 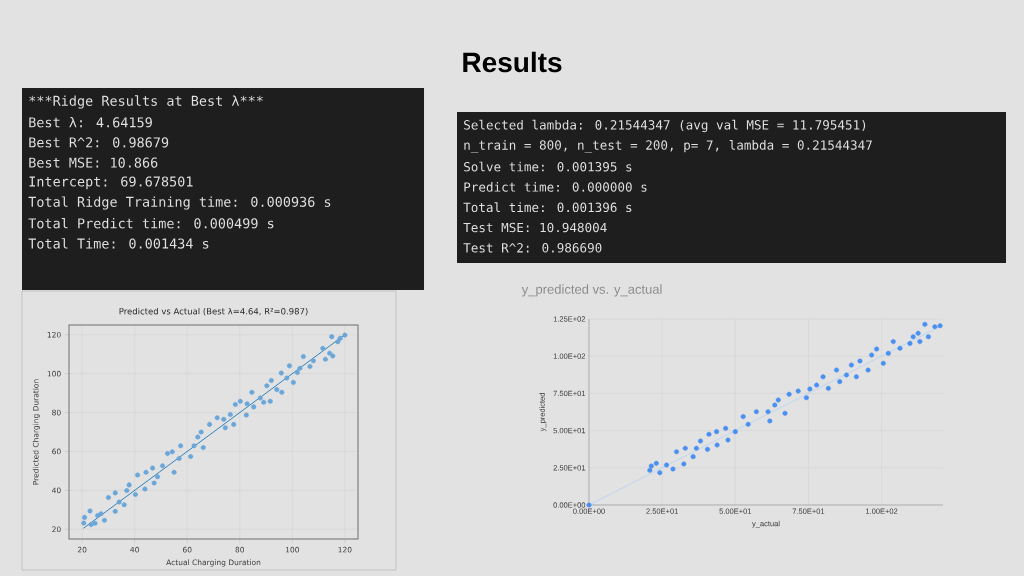 I want to click on chart-title: y_predicted vs. y_actual, so click(x=591, y=290).